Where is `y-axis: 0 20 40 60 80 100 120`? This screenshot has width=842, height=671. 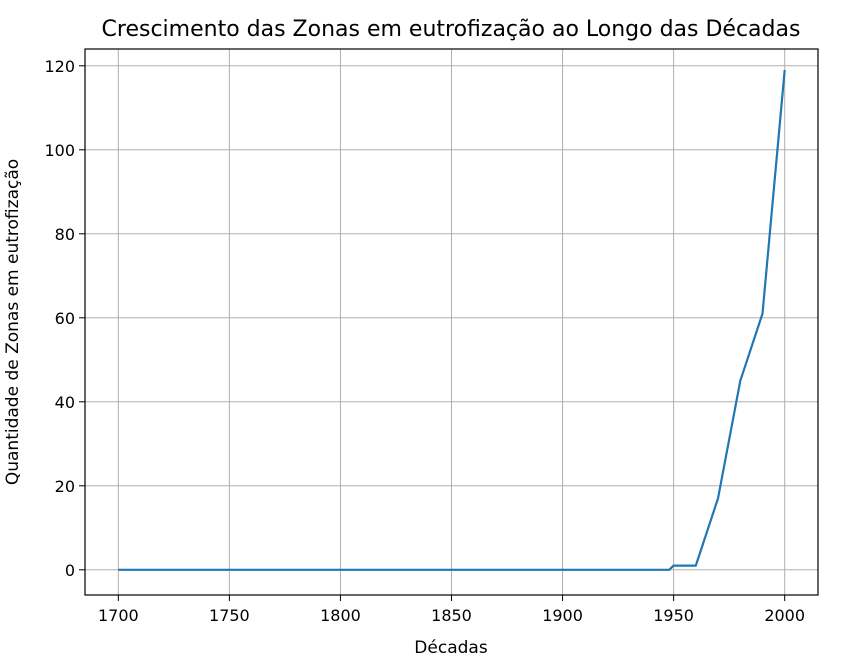
y-axis: 0 20 40 60 80 100 120 is located at coordinates (64, 318).